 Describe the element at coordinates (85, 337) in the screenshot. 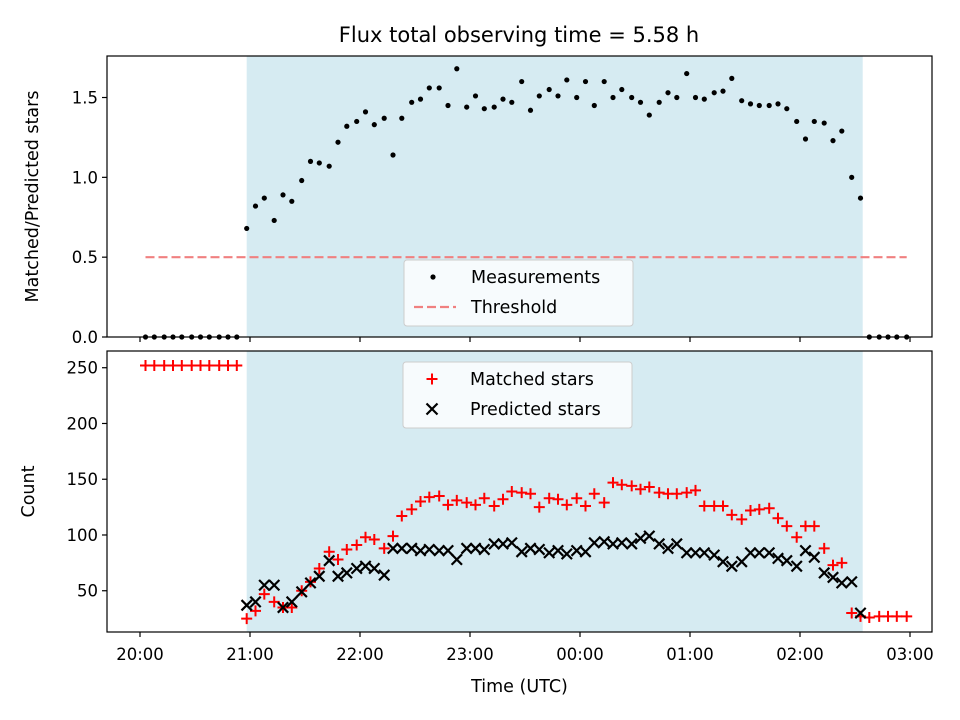

I see `y-tick-label: 0.0` at that location.